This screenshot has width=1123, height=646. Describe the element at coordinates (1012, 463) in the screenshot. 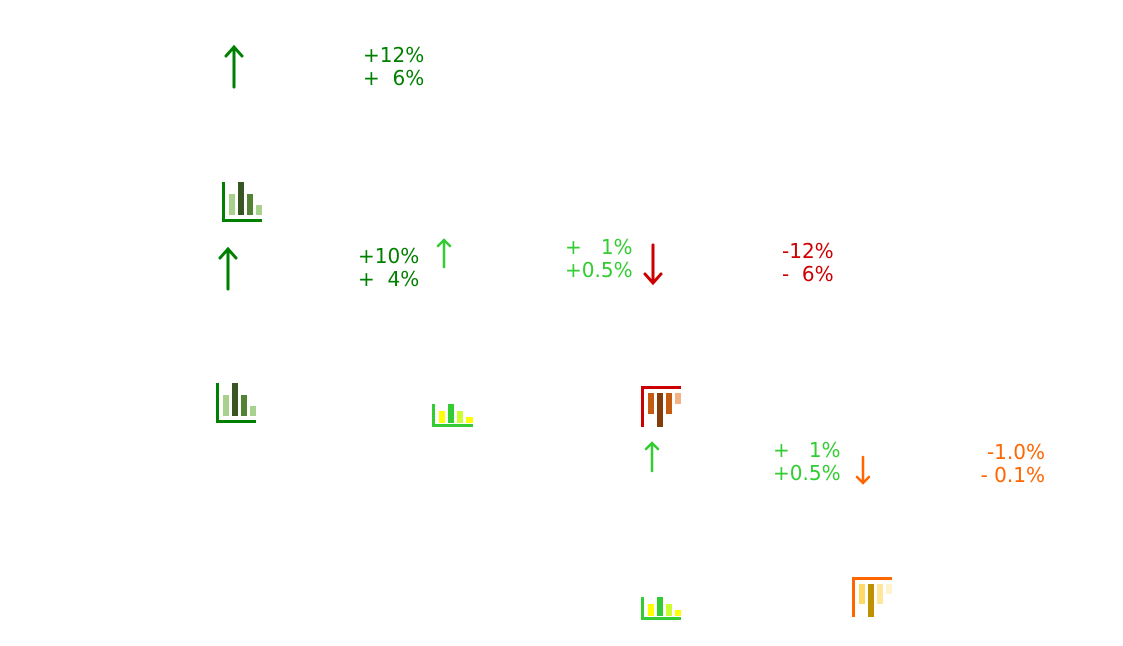

I see `change-label: -1.0% - 0.1%` at that location.